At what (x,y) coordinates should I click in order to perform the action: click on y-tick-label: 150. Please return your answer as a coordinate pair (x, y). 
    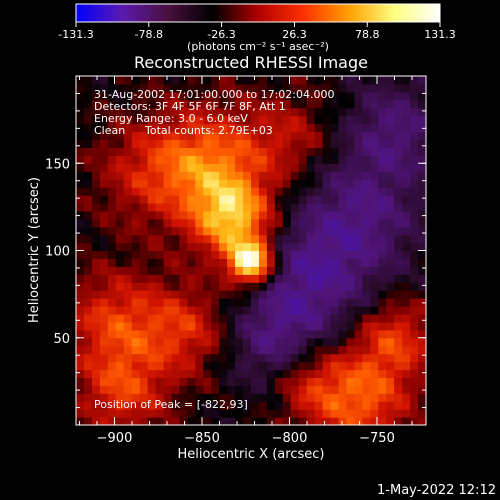
    Looking at the image, I should click on (57, 164).